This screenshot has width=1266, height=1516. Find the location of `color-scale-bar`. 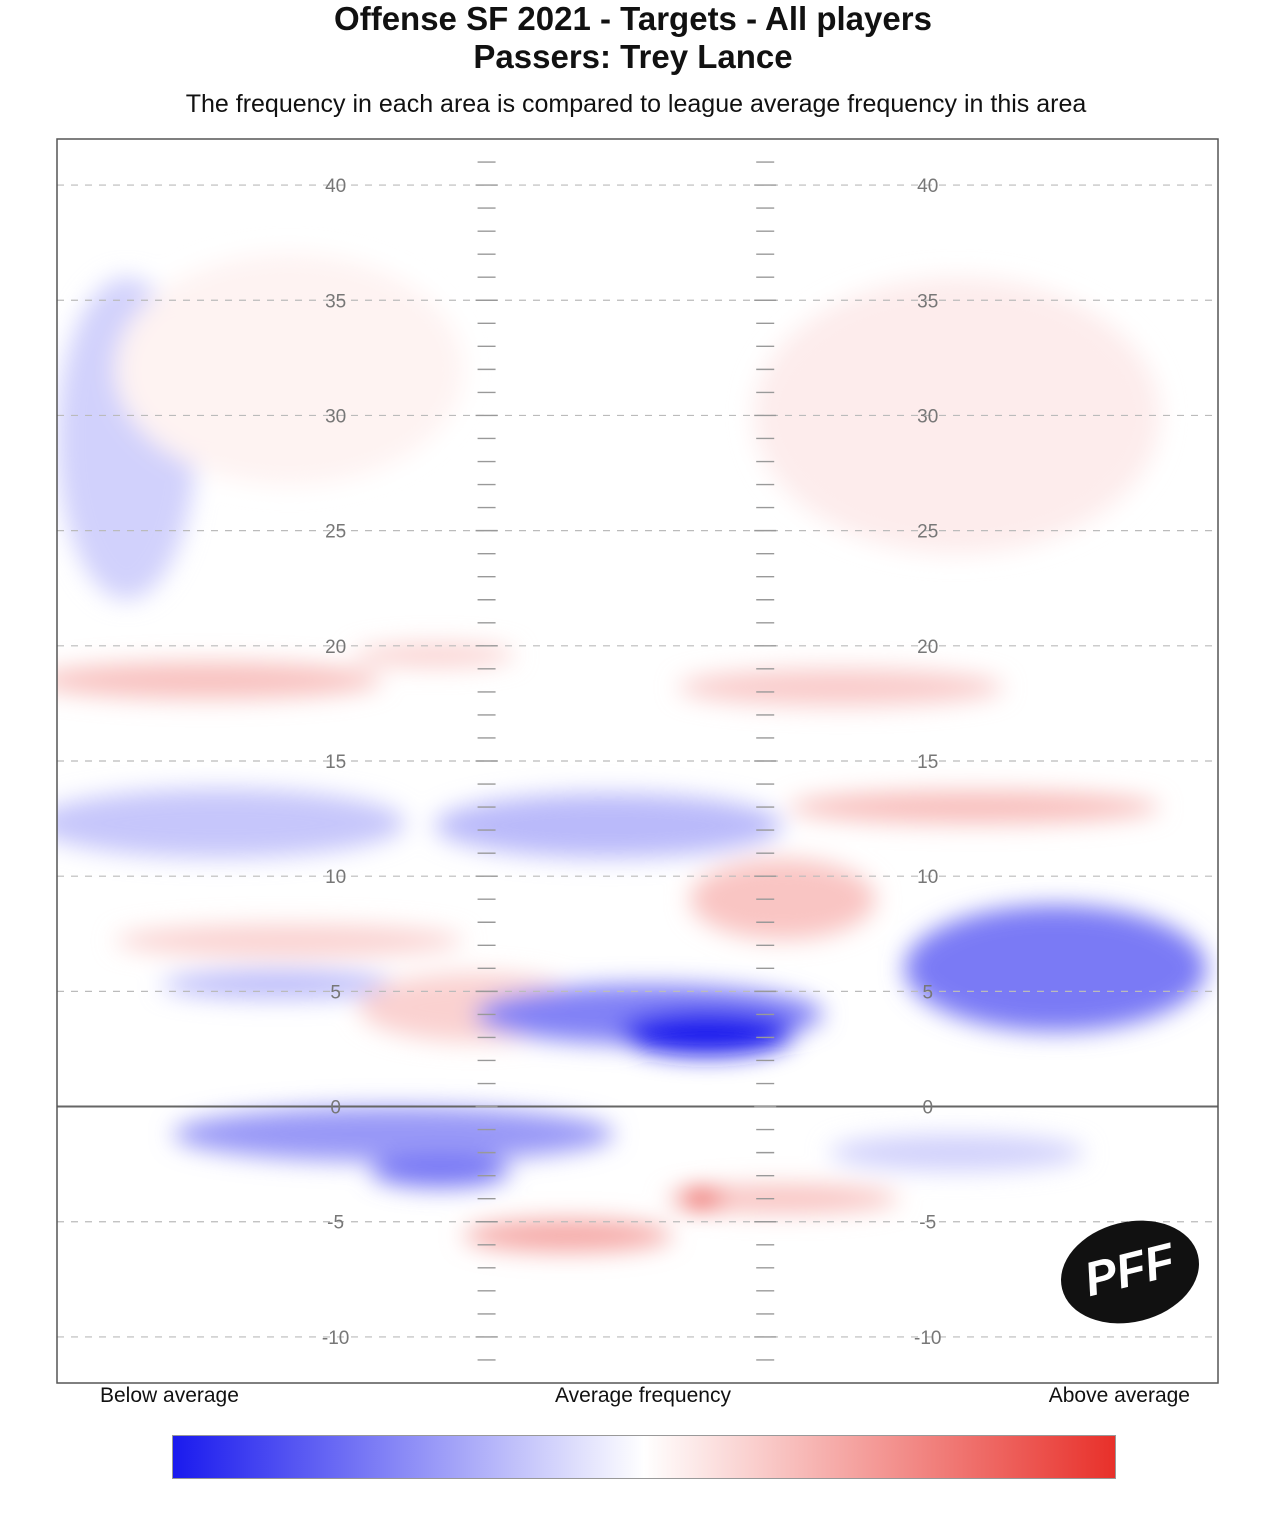

color-scale-bar is located at coordinates (644, 1457).